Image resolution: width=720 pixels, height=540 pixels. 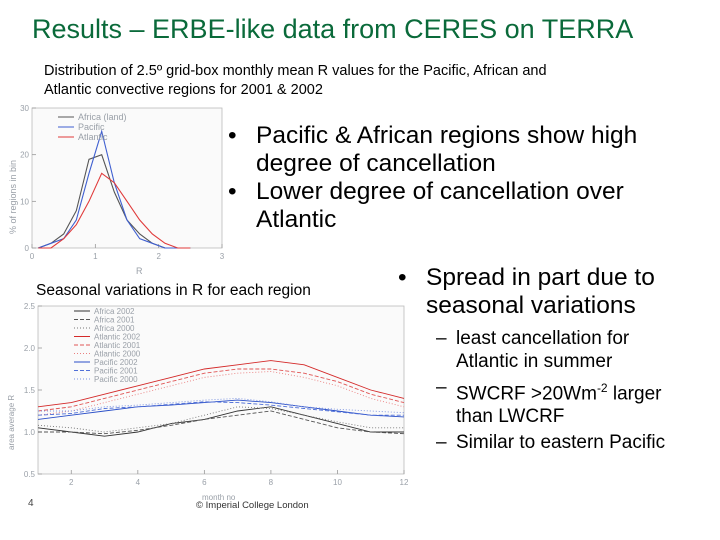 I want to click on x-tick-label: 10, so click(x=337, y=482).